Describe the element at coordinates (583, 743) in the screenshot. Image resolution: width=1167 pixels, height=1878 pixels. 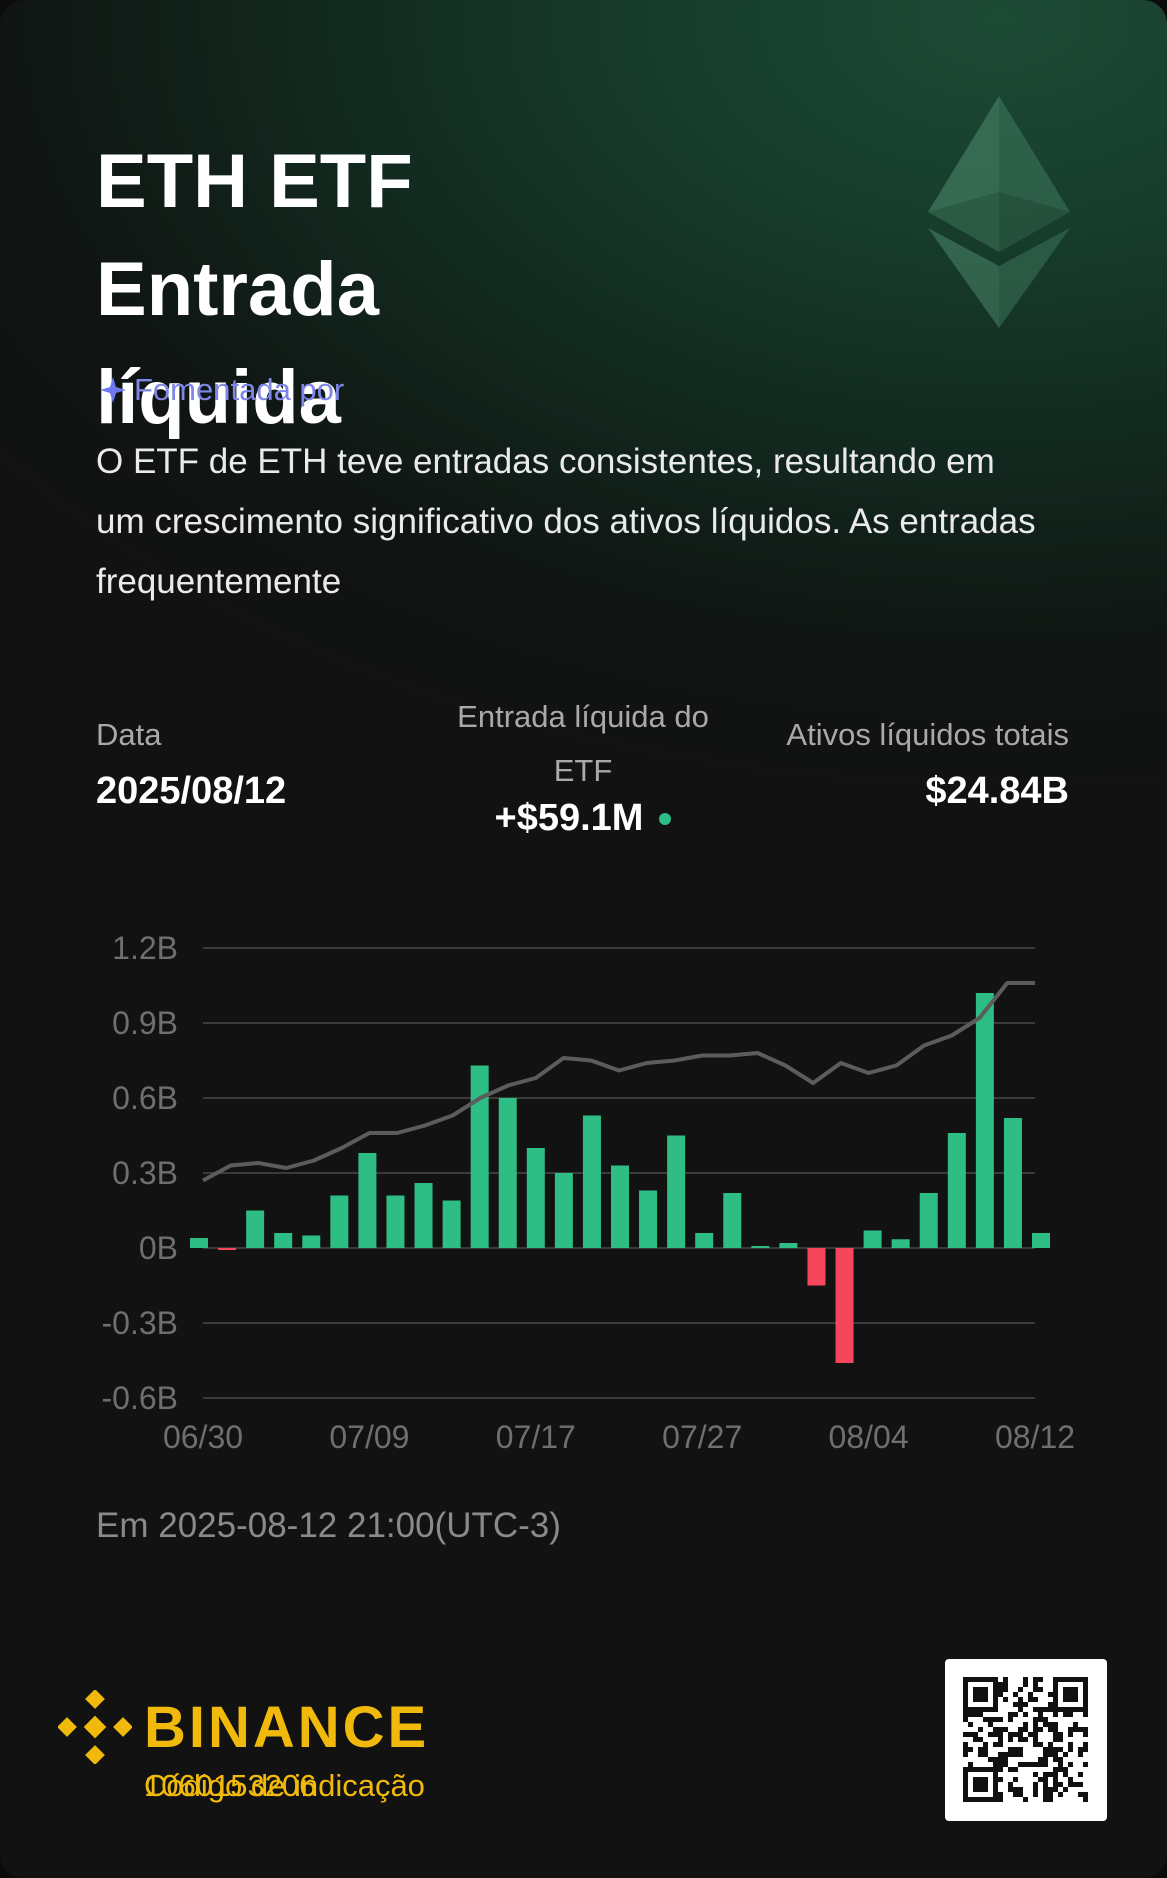
I see `inflow-label: Entrada líquida do ETF` at that location.